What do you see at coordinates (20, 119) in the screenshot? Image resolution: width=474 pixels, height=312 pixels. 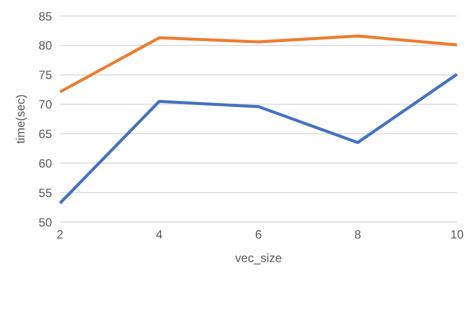 I see `y-axis-title: time(sec)` at bounding box center [20, 119].